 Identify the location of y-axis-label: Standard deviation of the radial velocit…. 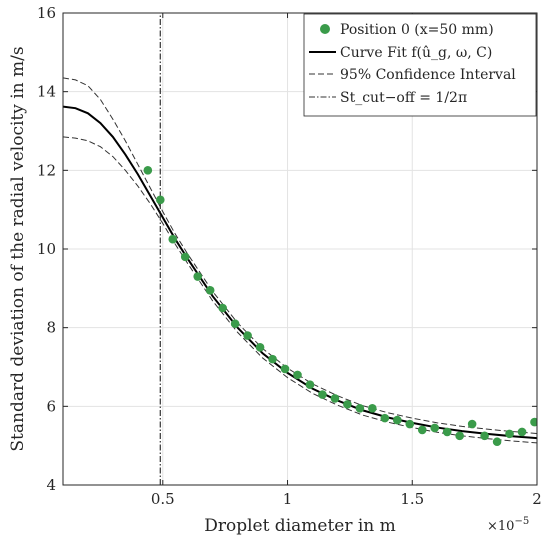
(18, 248).